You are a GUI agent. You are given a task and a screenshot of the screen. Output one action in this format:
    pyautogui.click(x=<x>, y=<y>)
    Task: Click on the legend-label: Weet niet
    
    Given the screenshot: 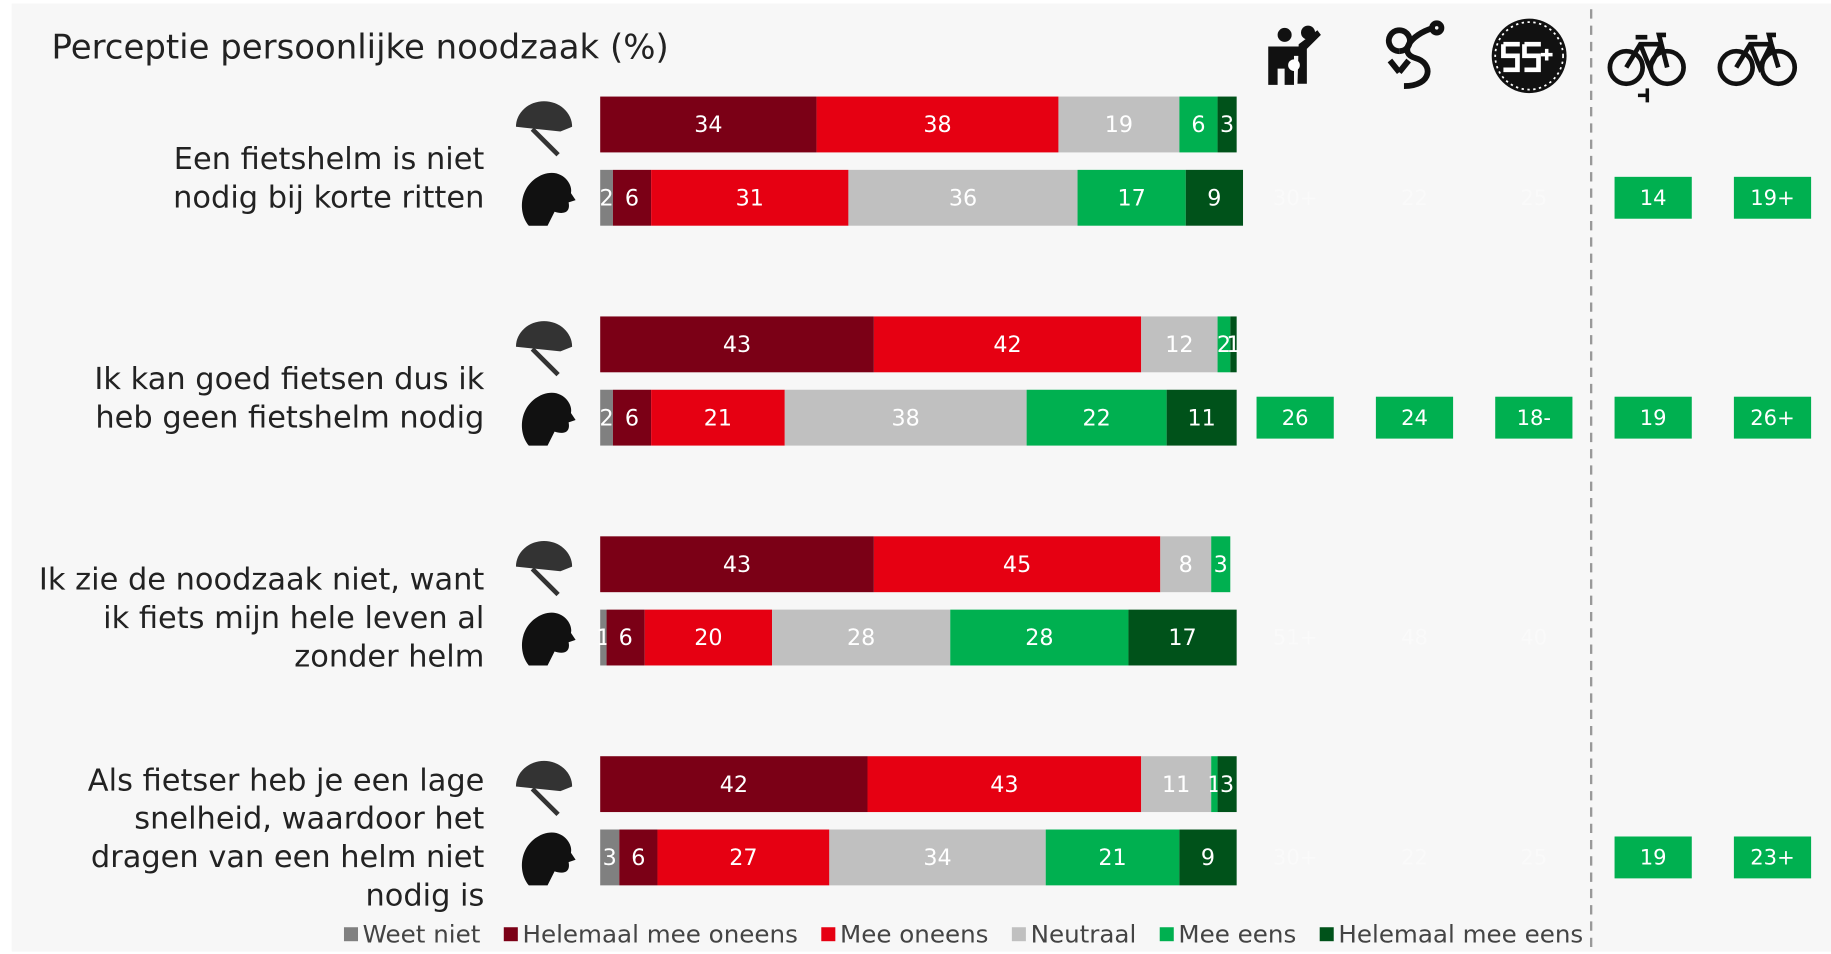 What is the action you would take?
    pyautogui.click(x=422, y=933)
    